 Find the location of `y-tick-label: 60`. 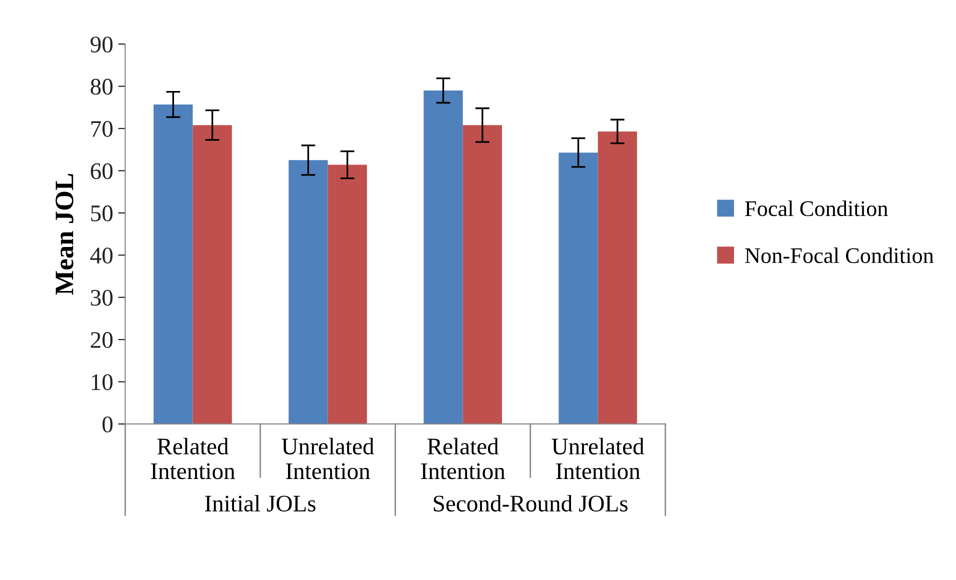

y-tick-label: 60 is located at coordinates (101, 171).